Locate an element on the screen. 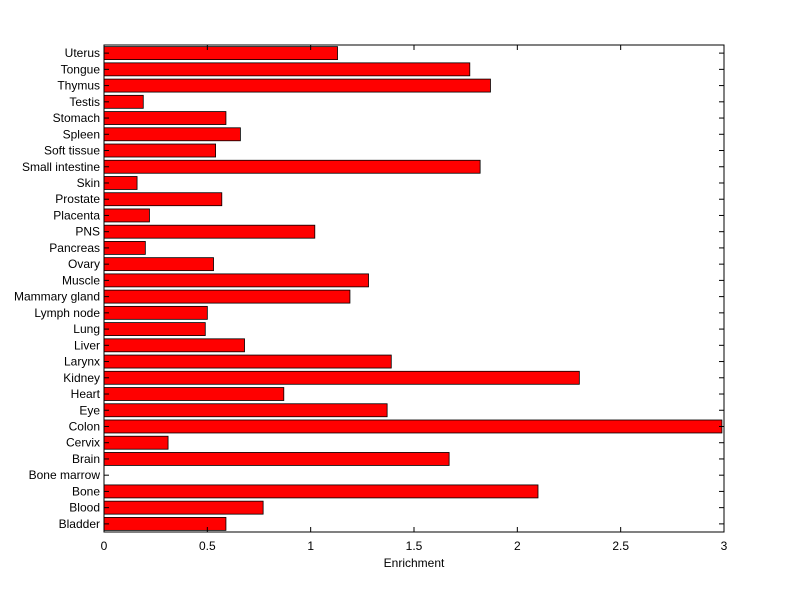  y-tick-label: Cervix is located at coordinates (83, 443).